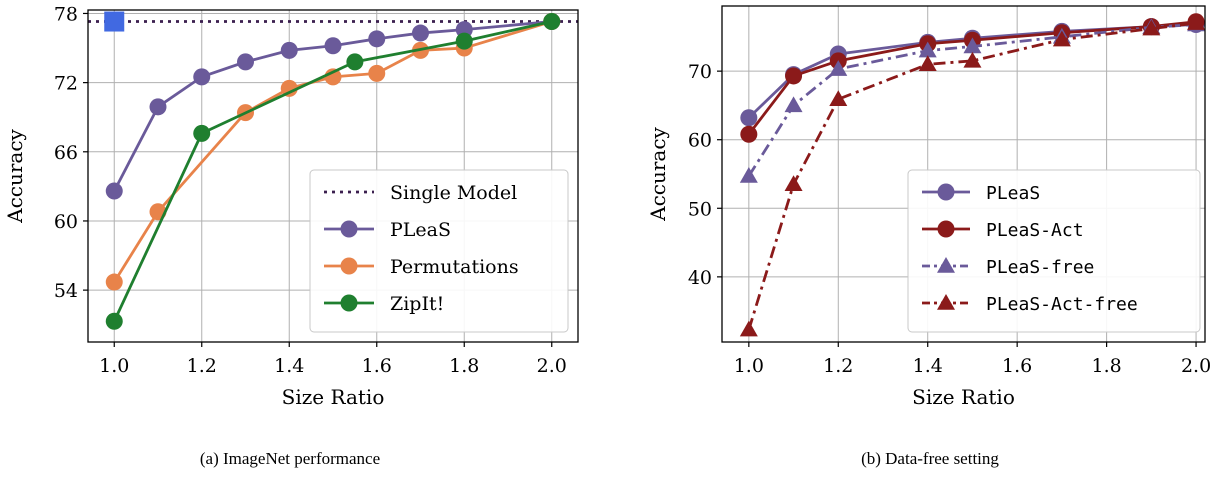 The width and height of the screenshot is (1215, 481). I want to click on legend-label: PLeaS-Act, so click(1035, 230).